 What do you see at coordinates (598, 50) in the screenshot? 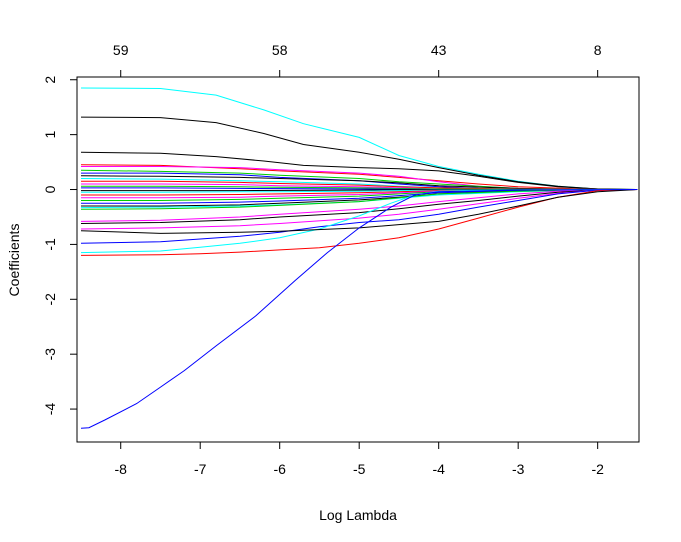
I see `top-tick-label: 8` at bounding box center [598, 50].